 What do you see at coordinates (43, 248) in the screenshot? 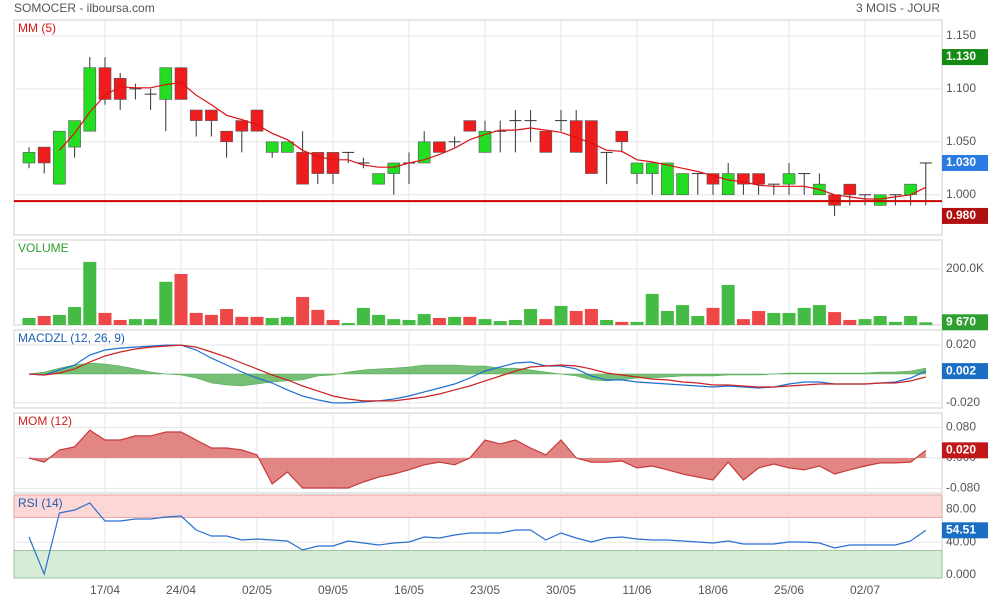
I see `panel-title: VOLUME` at bounding box center [43, 248].